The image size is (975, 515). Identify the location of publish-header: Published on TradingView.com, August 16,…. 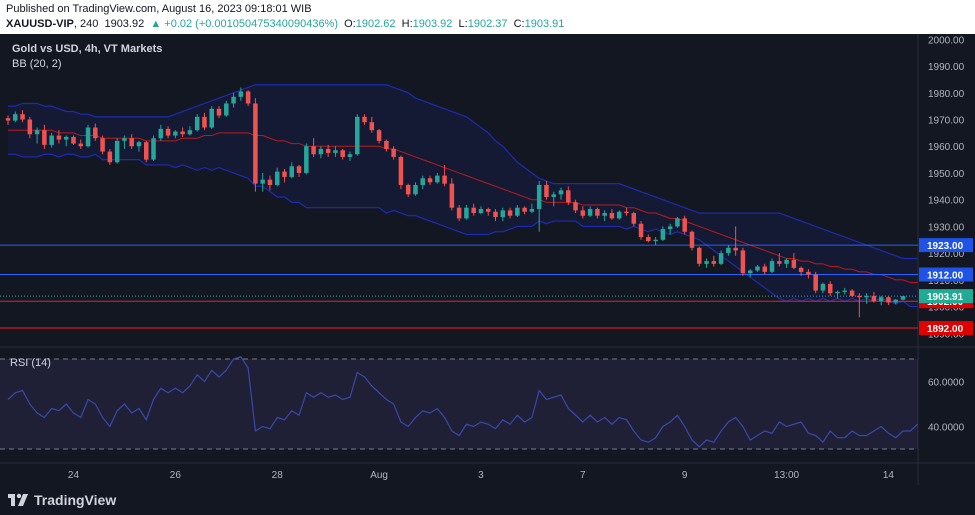
(487, 17).